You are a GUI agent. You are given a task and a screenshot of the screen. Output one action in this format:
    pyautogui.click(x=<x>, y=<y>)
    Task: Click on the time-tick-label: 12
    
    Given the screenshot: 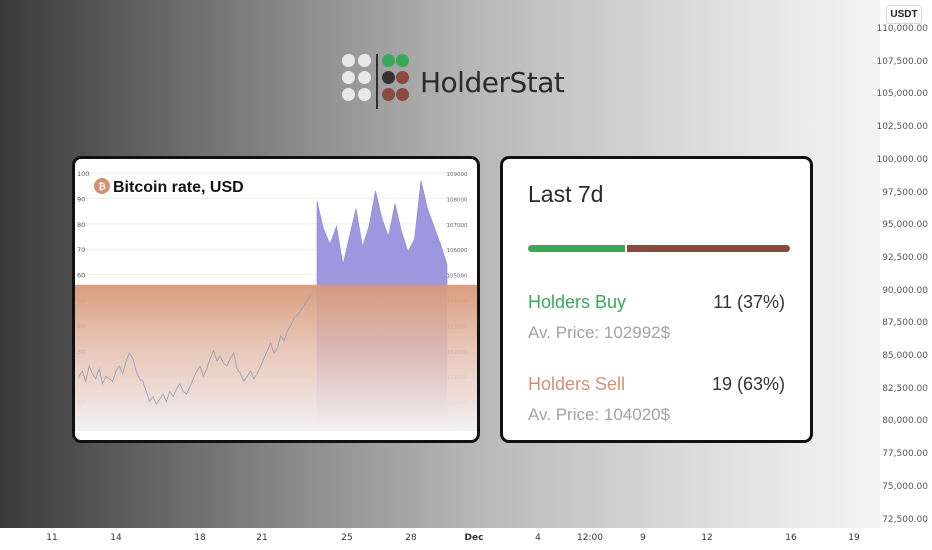 What is the action you would take?
    pyautogui.click(x=707, y=538)
    